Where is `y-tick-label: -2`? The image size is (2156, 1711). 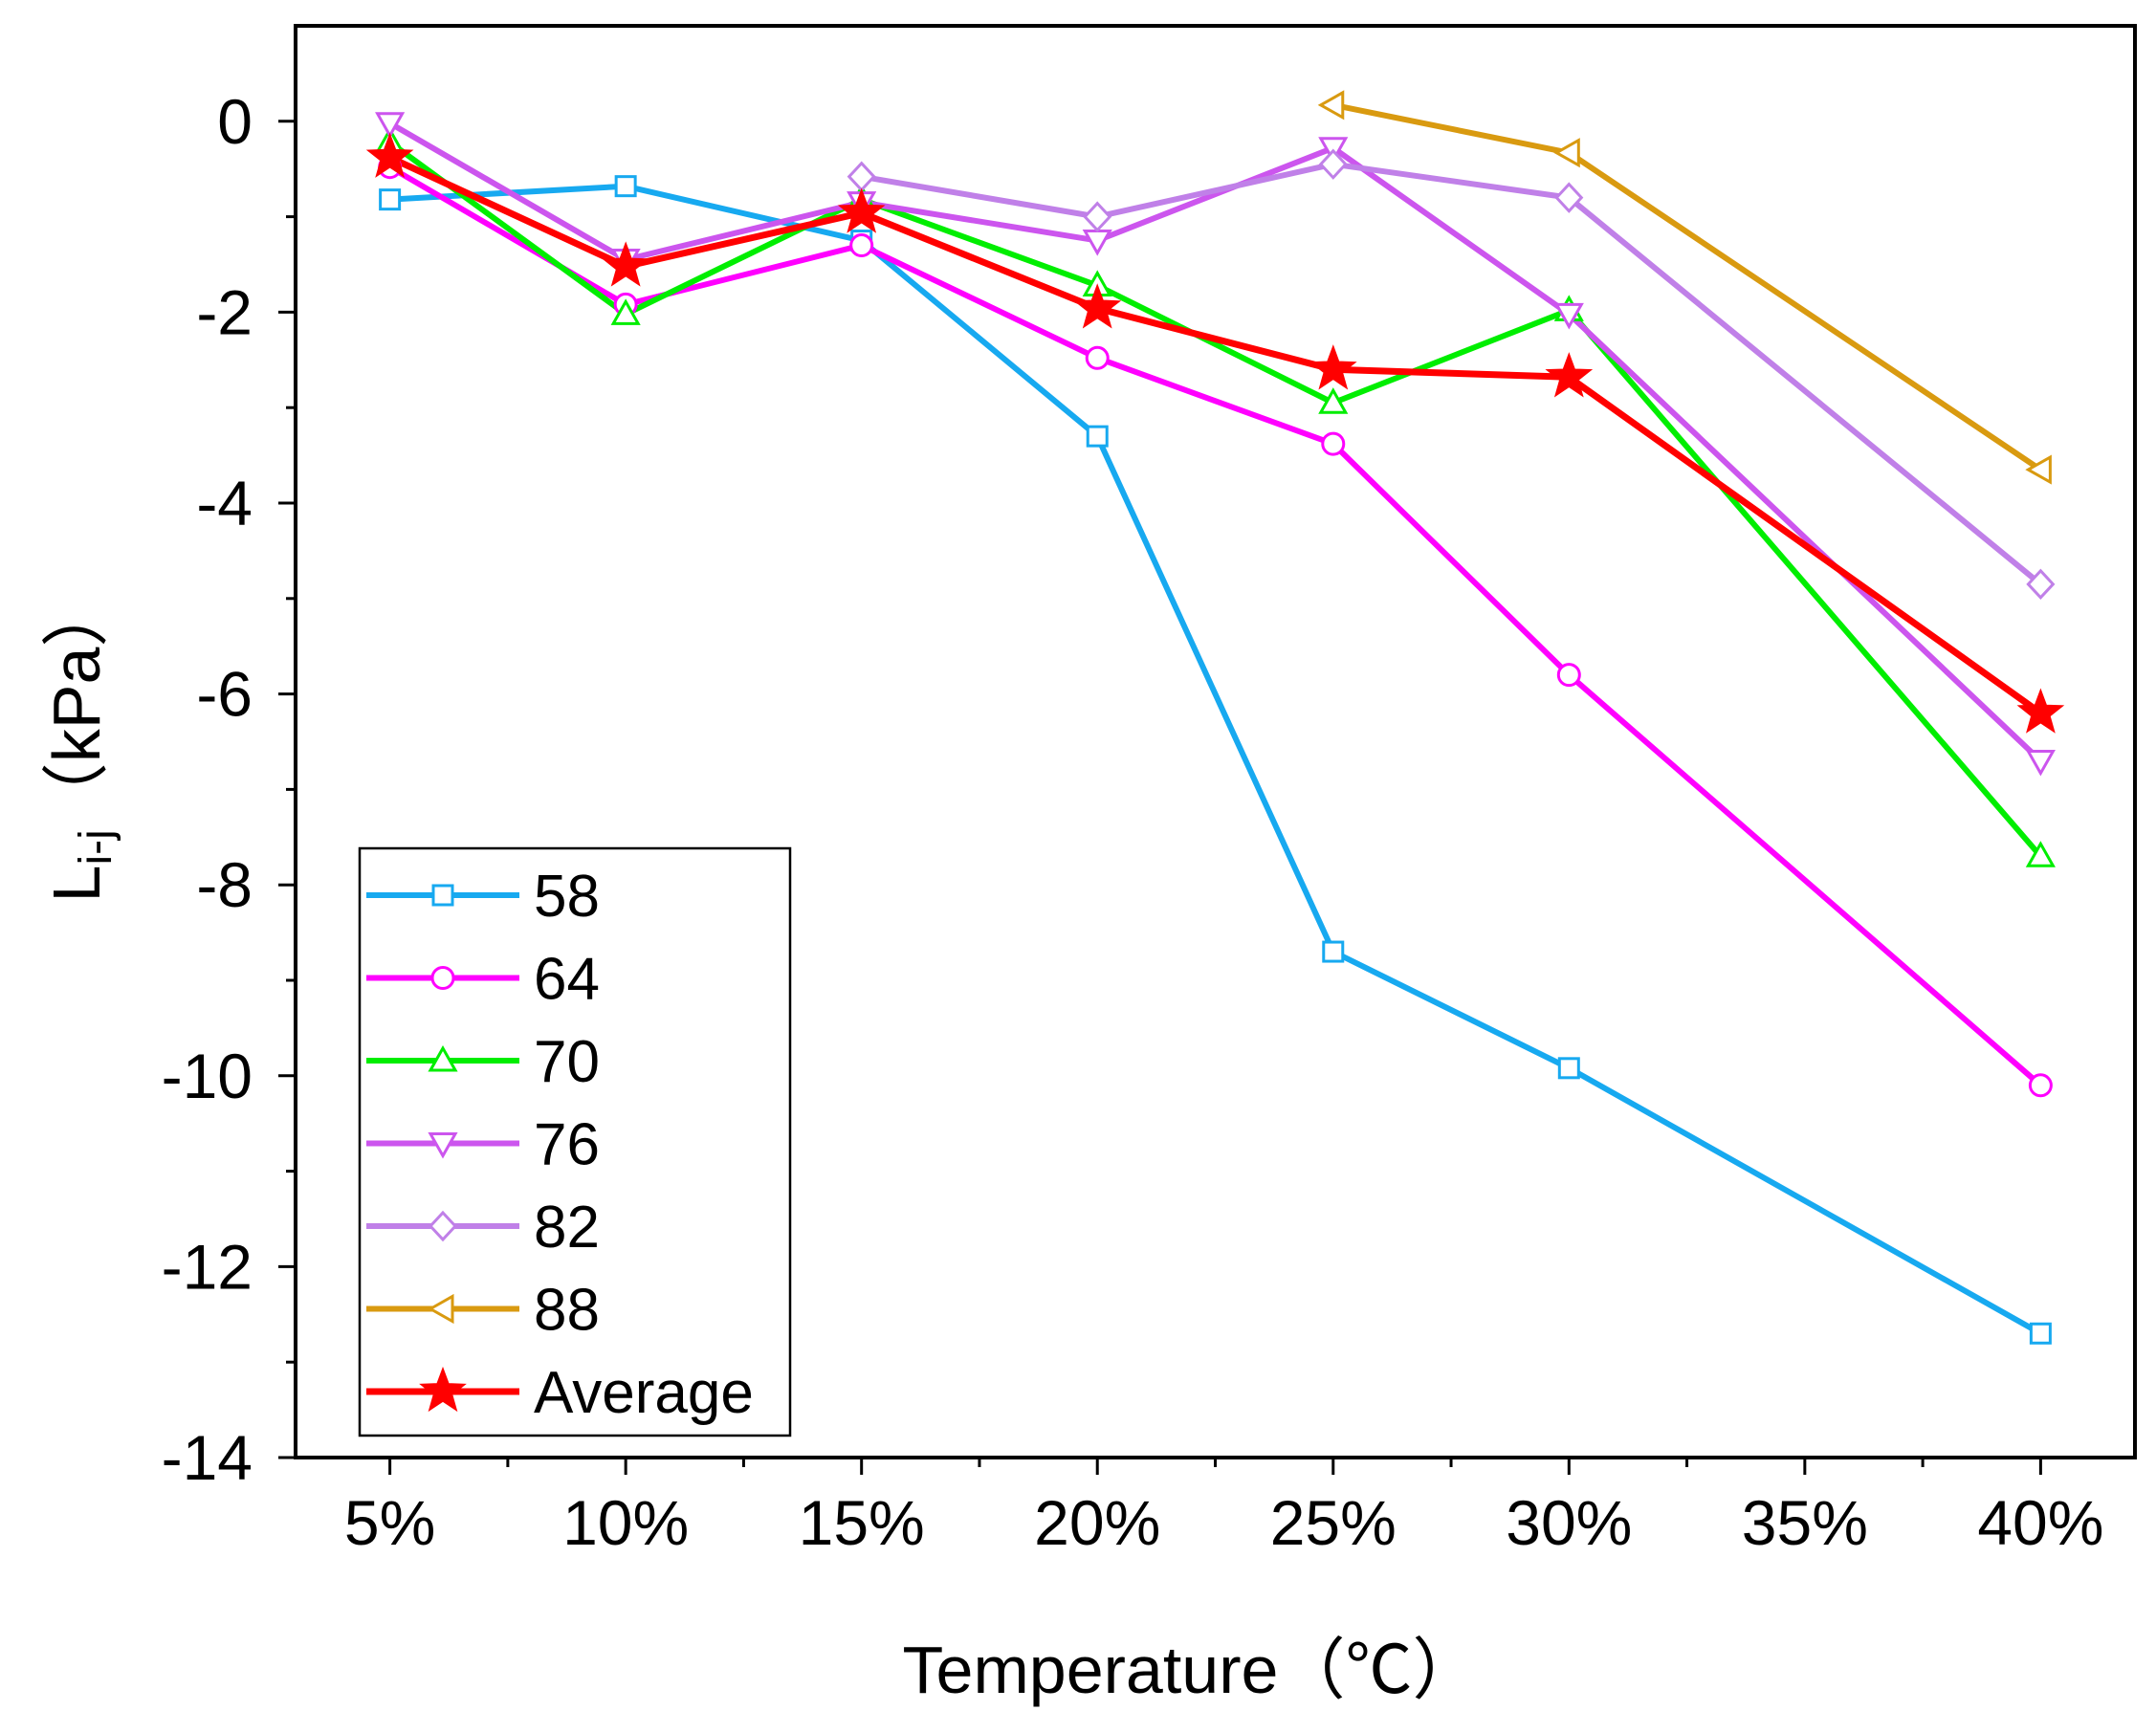 y-tick-label: -2 is located at coordinates (224, 311).